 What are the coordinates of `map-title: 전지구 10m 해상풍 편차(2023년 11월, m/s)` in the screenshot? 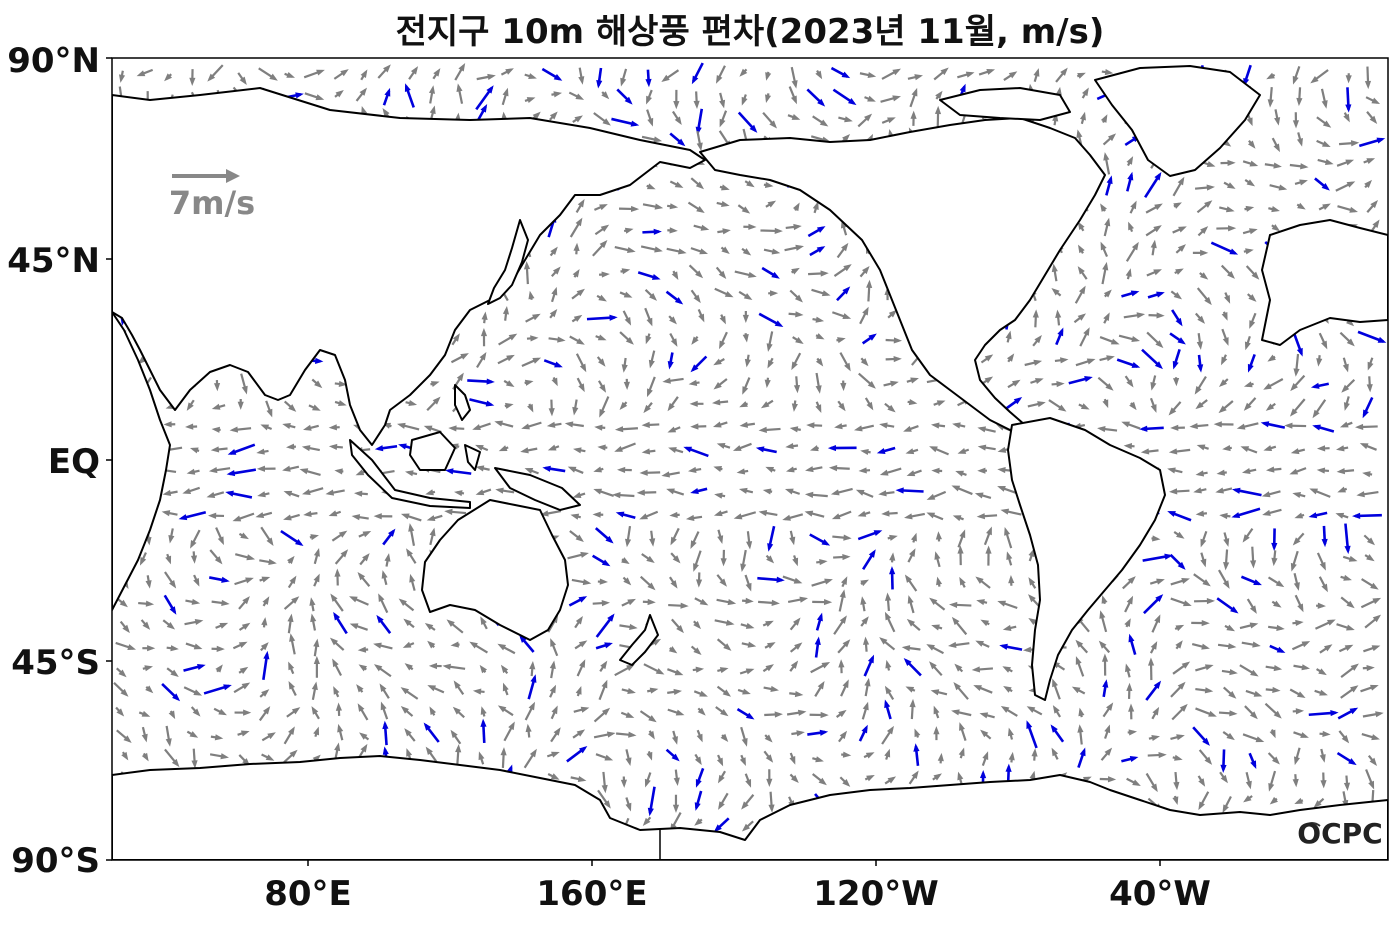 It's located at (750, 32).